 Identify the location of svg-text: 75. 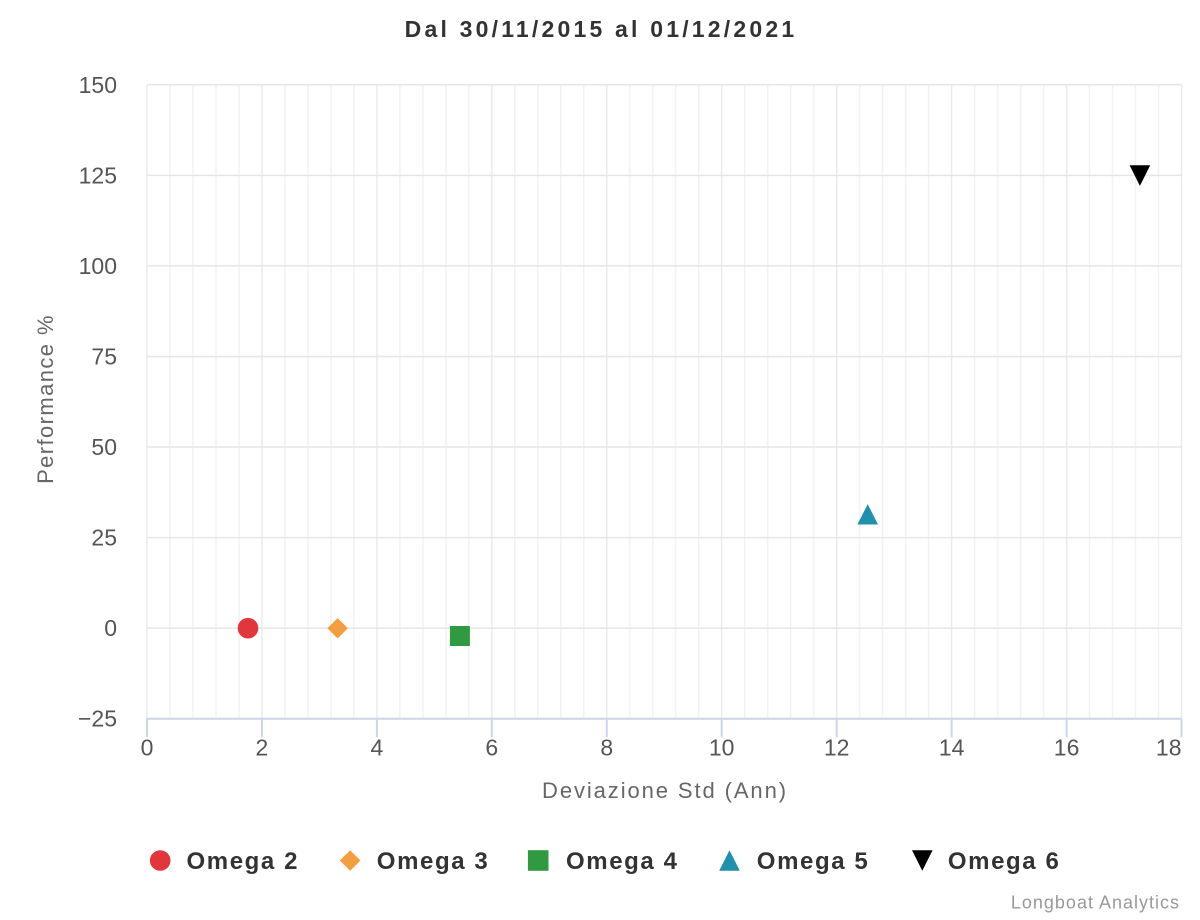
(104, 357).